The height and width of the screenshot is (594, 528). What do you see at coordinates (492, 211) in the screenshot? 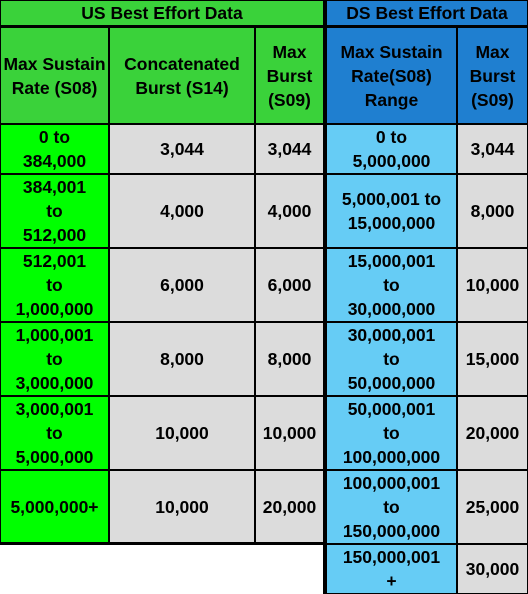
I see `ds-max-burst-cell: 8,000` at bounding box center [492, 211].